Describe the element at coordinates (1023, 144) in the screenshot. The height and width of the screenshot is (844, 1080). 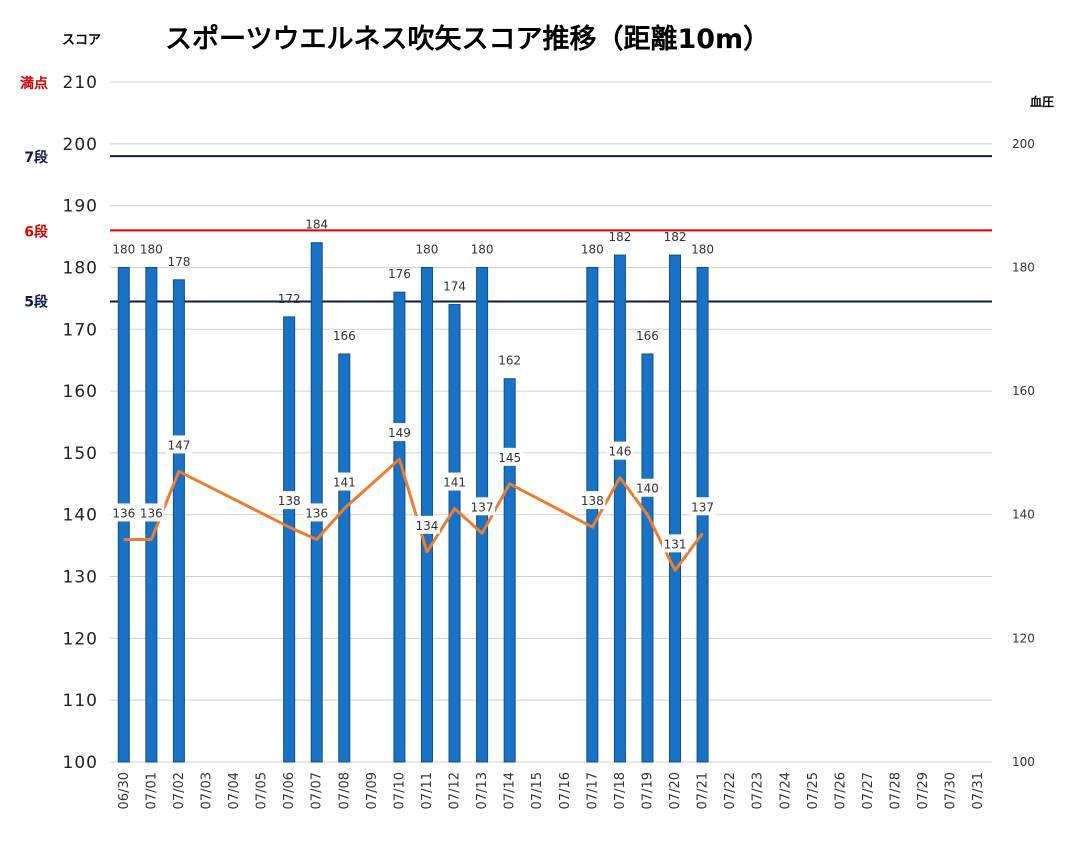
I see `right-tick-label: 200` at that location.